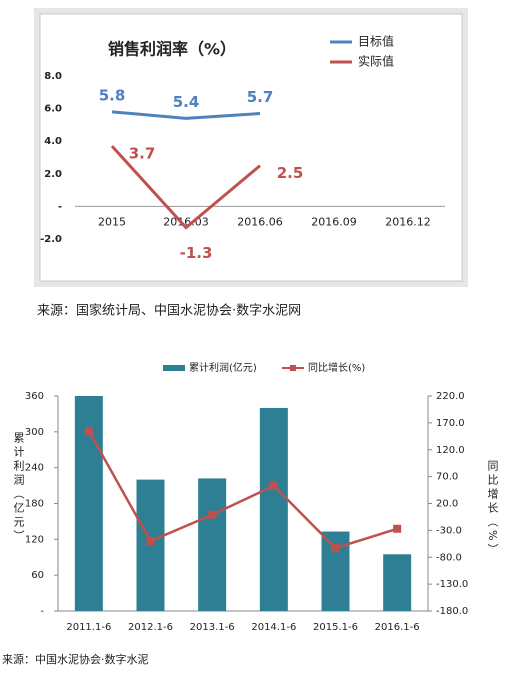  I want to click on source-note: 来源：国家统计局、中国水泥协会·数字水泥网, so click(169, 311).